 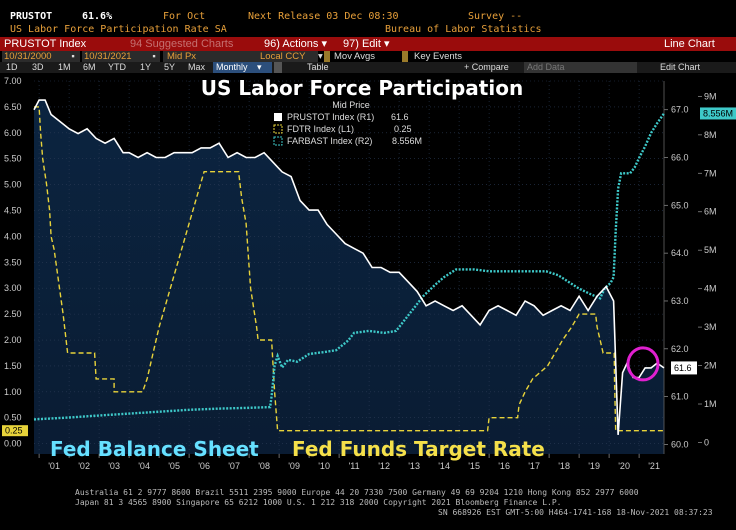 I want to click on left-axis-tick-label: 2.00, so click(x=13, y=340).